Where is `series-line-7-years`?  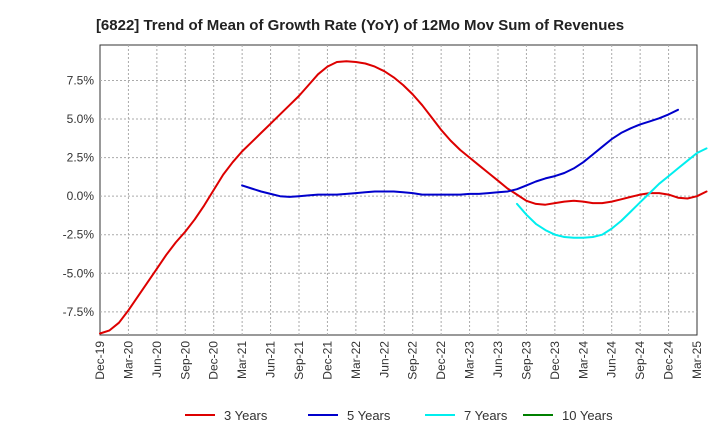
series-line-7-years is located at coordinates (612, 193).